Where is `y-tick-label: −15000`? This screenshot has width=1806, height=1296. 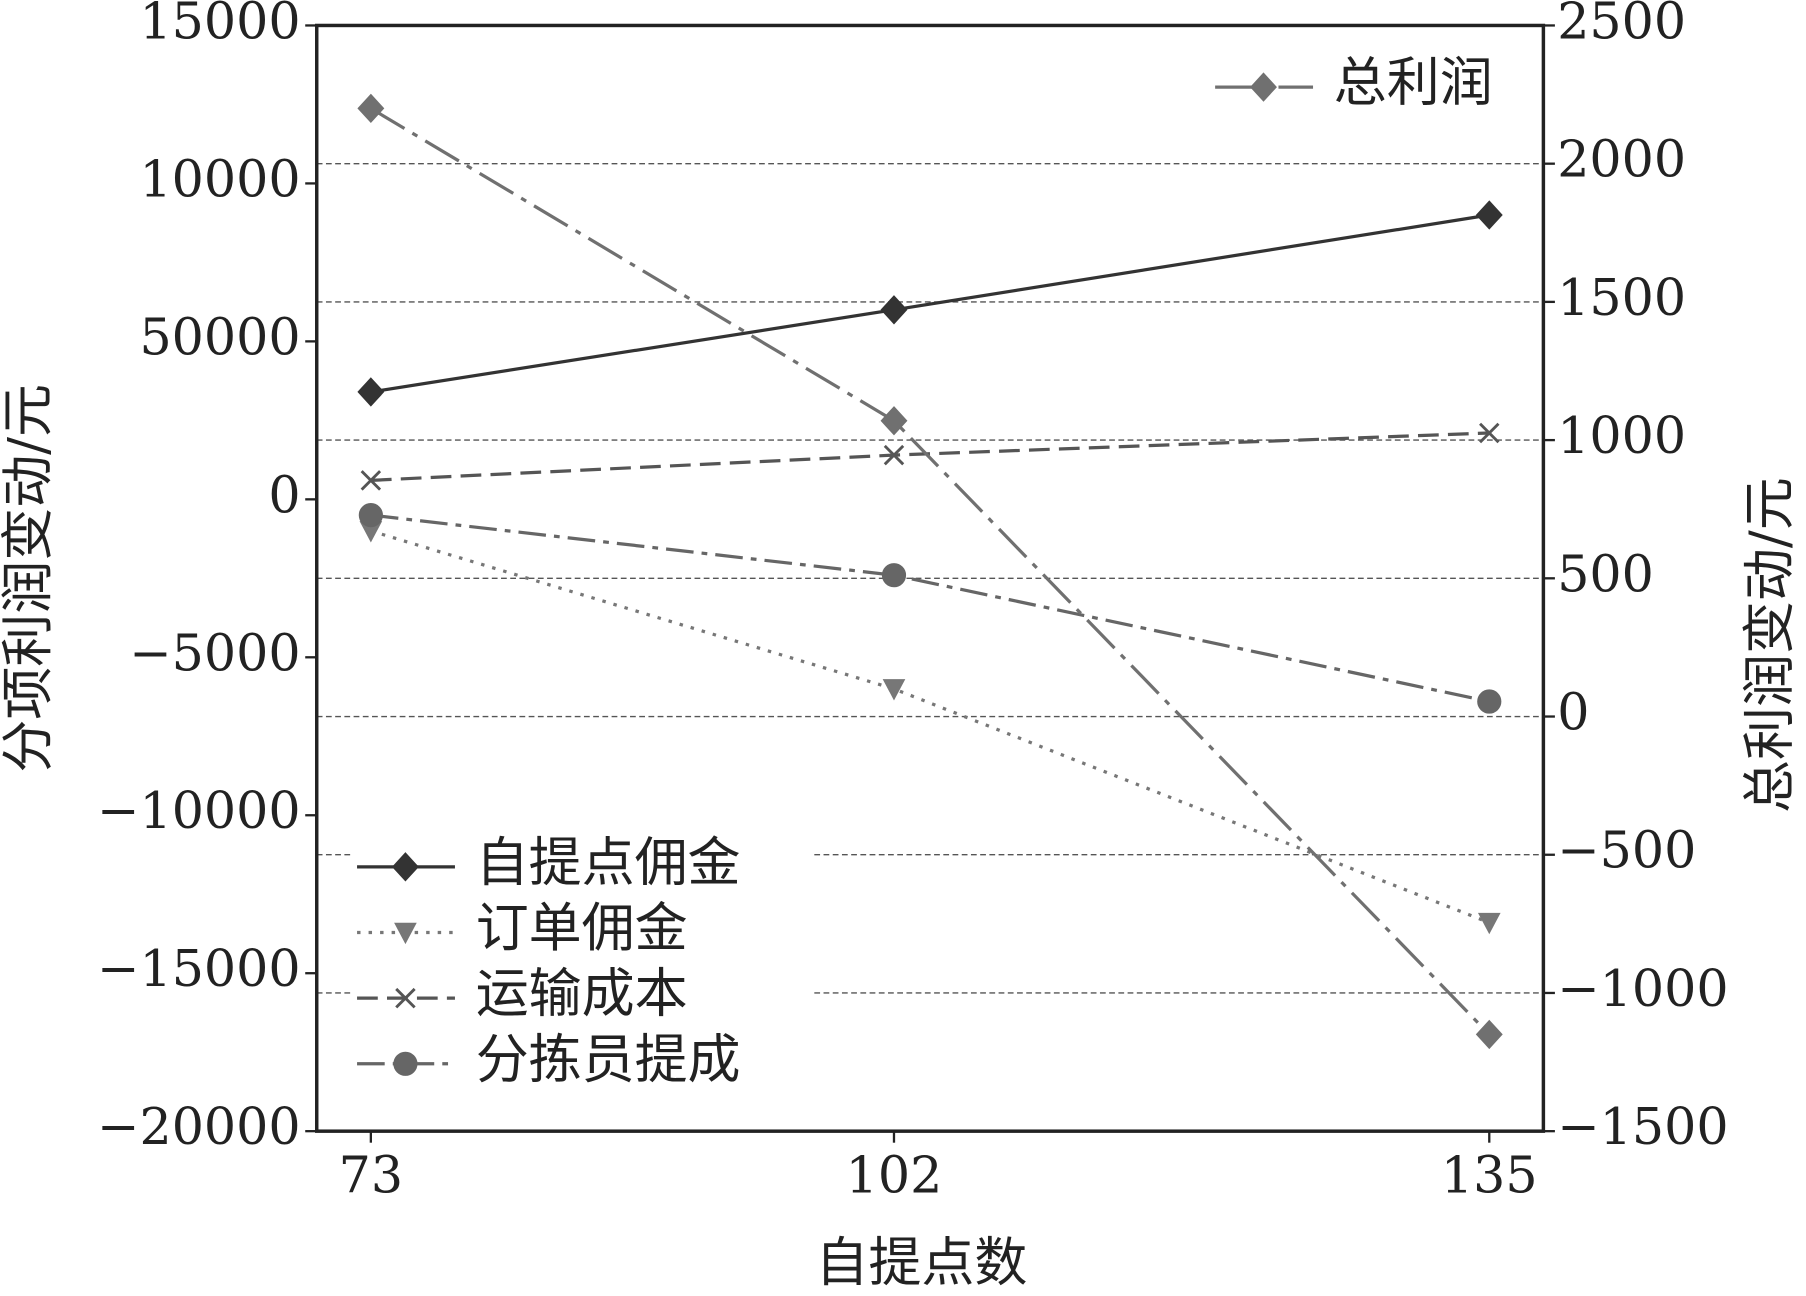
y-tick-label: −15000 is located at coordinates (199, 968).